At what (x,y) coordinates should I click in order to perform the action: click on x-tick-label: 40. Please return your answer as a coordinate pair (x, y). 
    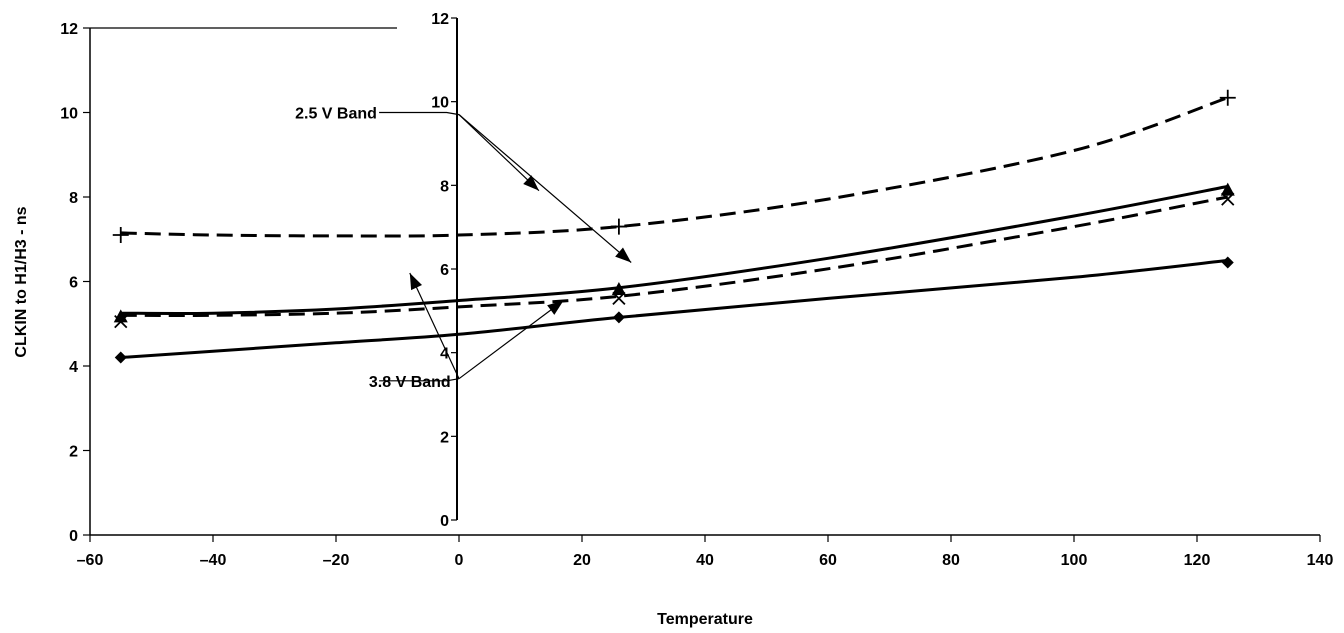
    Looking at the image, I should click on (705, 560).